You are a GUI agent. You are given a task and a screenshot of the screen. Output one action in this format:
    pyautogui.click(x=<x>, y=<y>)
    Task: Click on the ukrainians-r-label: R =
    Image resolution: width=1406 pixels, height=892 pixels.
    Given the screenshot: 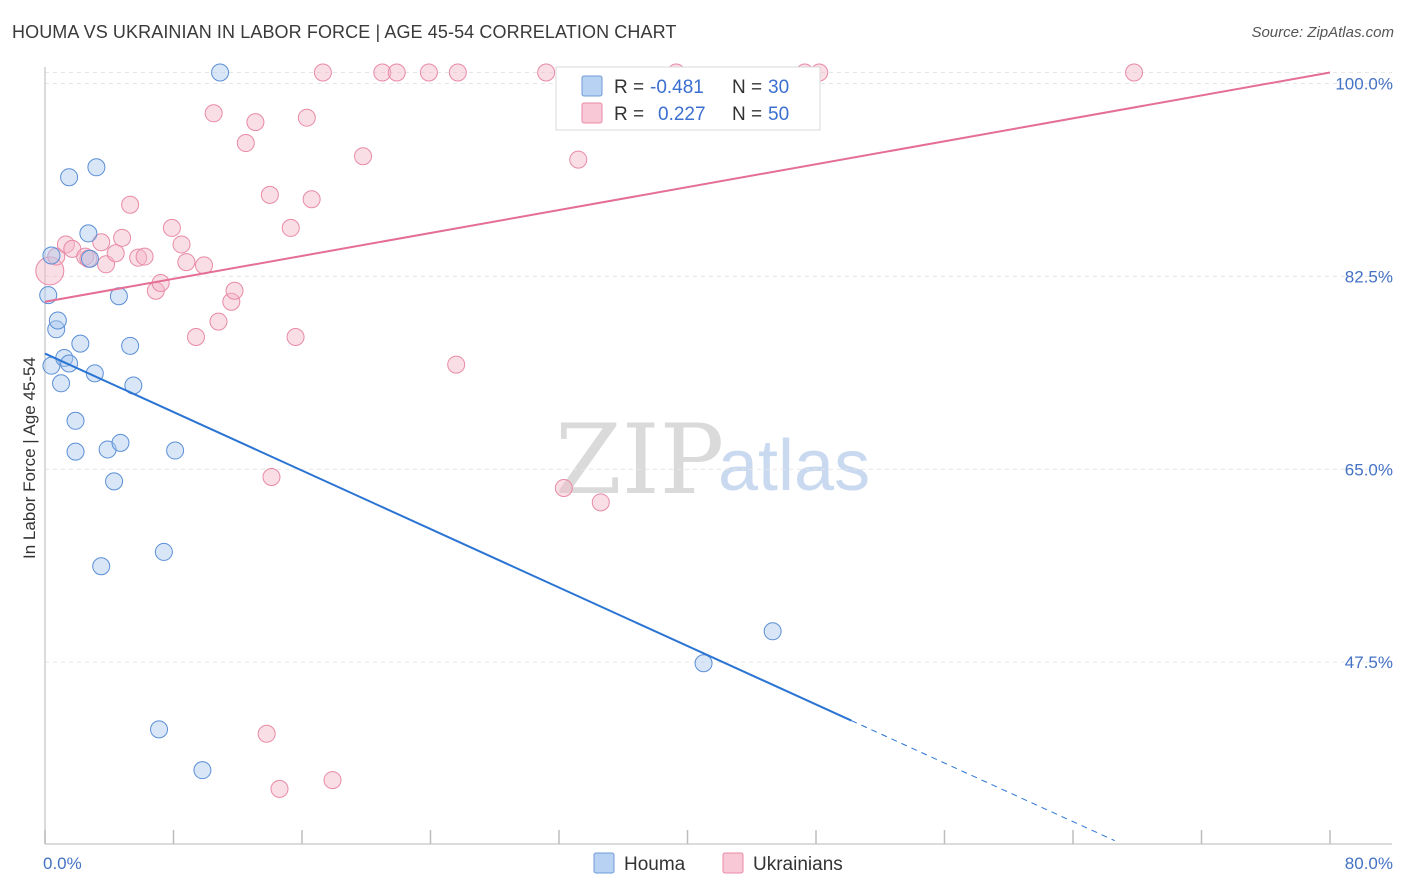 What is the action you would take?
    pyautogui.click(x=629, y=114)
    